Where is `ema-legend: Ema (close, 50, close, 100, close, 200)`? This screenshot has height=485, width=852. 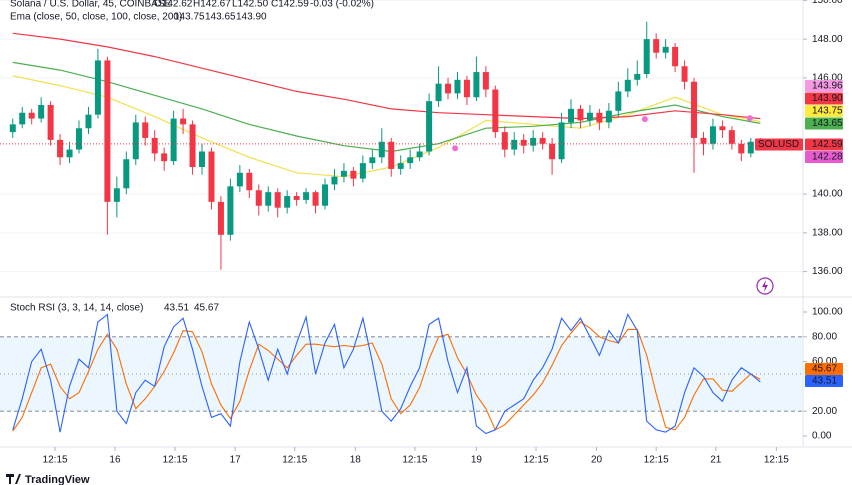
ema-legend: Ema (close, 50, close, 100, close, 200) is located at coordinates (96, 17).